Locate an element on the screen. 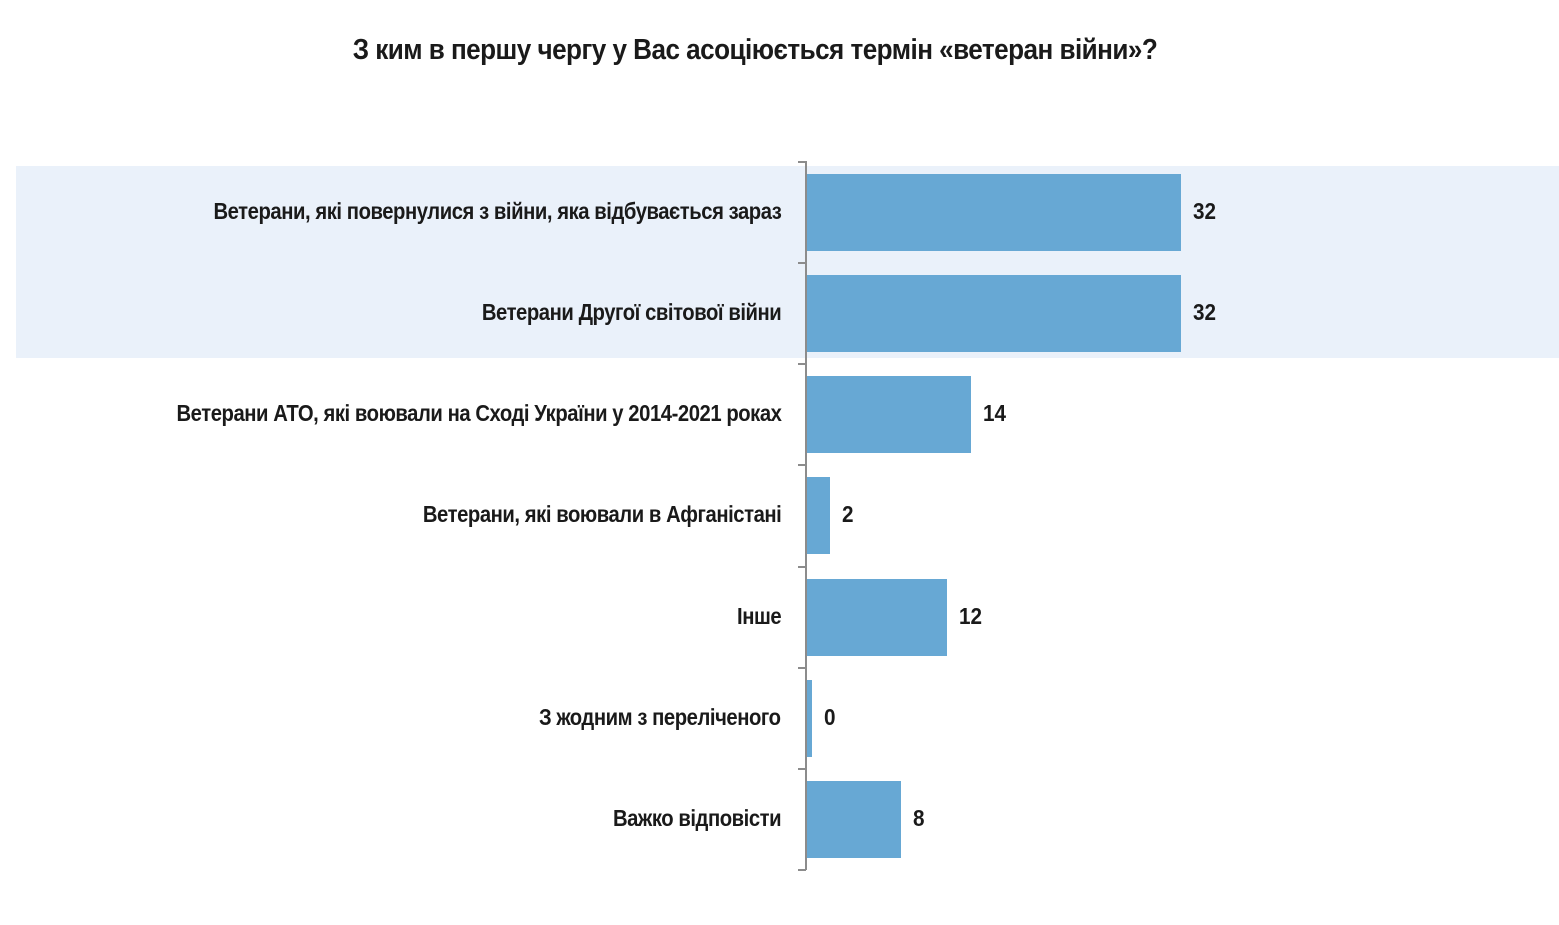 The image size is (1559, 925). value-label: 8 is located at coordinates (918, 818).